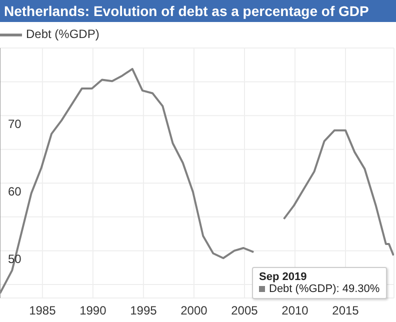 The width and height of the screenshot is (396, 322). What do you see at coordinates (42, 311) in the screenshot?
I see `x-tick-label: 1985` at bounding box center [42, 311].